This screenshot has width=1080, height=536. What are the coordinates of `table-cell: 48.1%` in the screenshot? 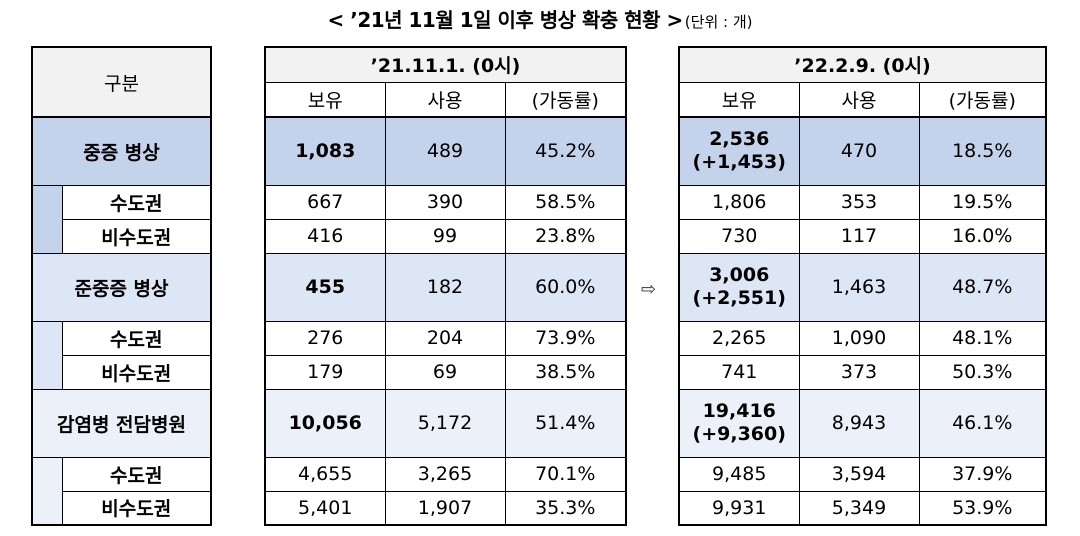 It's located at (982, 338).